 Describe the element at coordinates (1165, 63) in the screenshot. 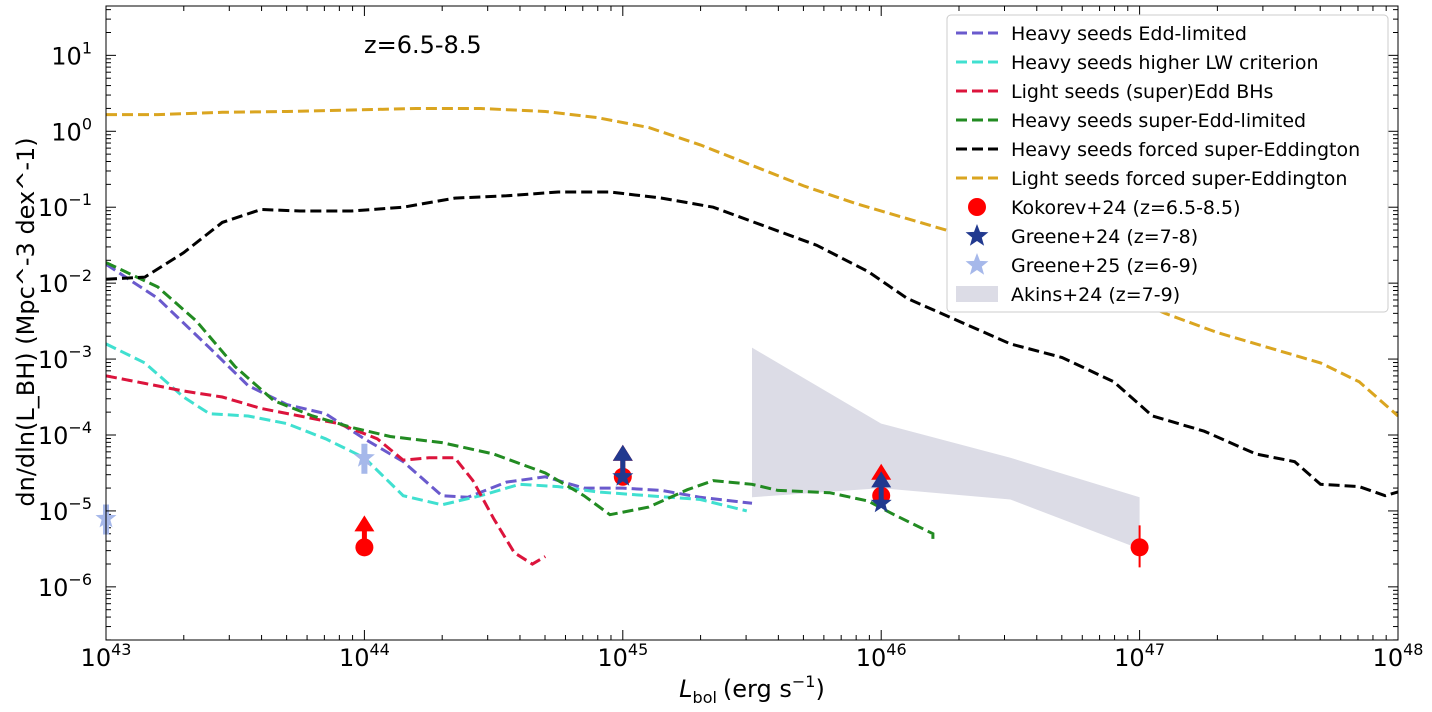

I see `legend-label: Heavy seeds higher LW criterion` at that location.